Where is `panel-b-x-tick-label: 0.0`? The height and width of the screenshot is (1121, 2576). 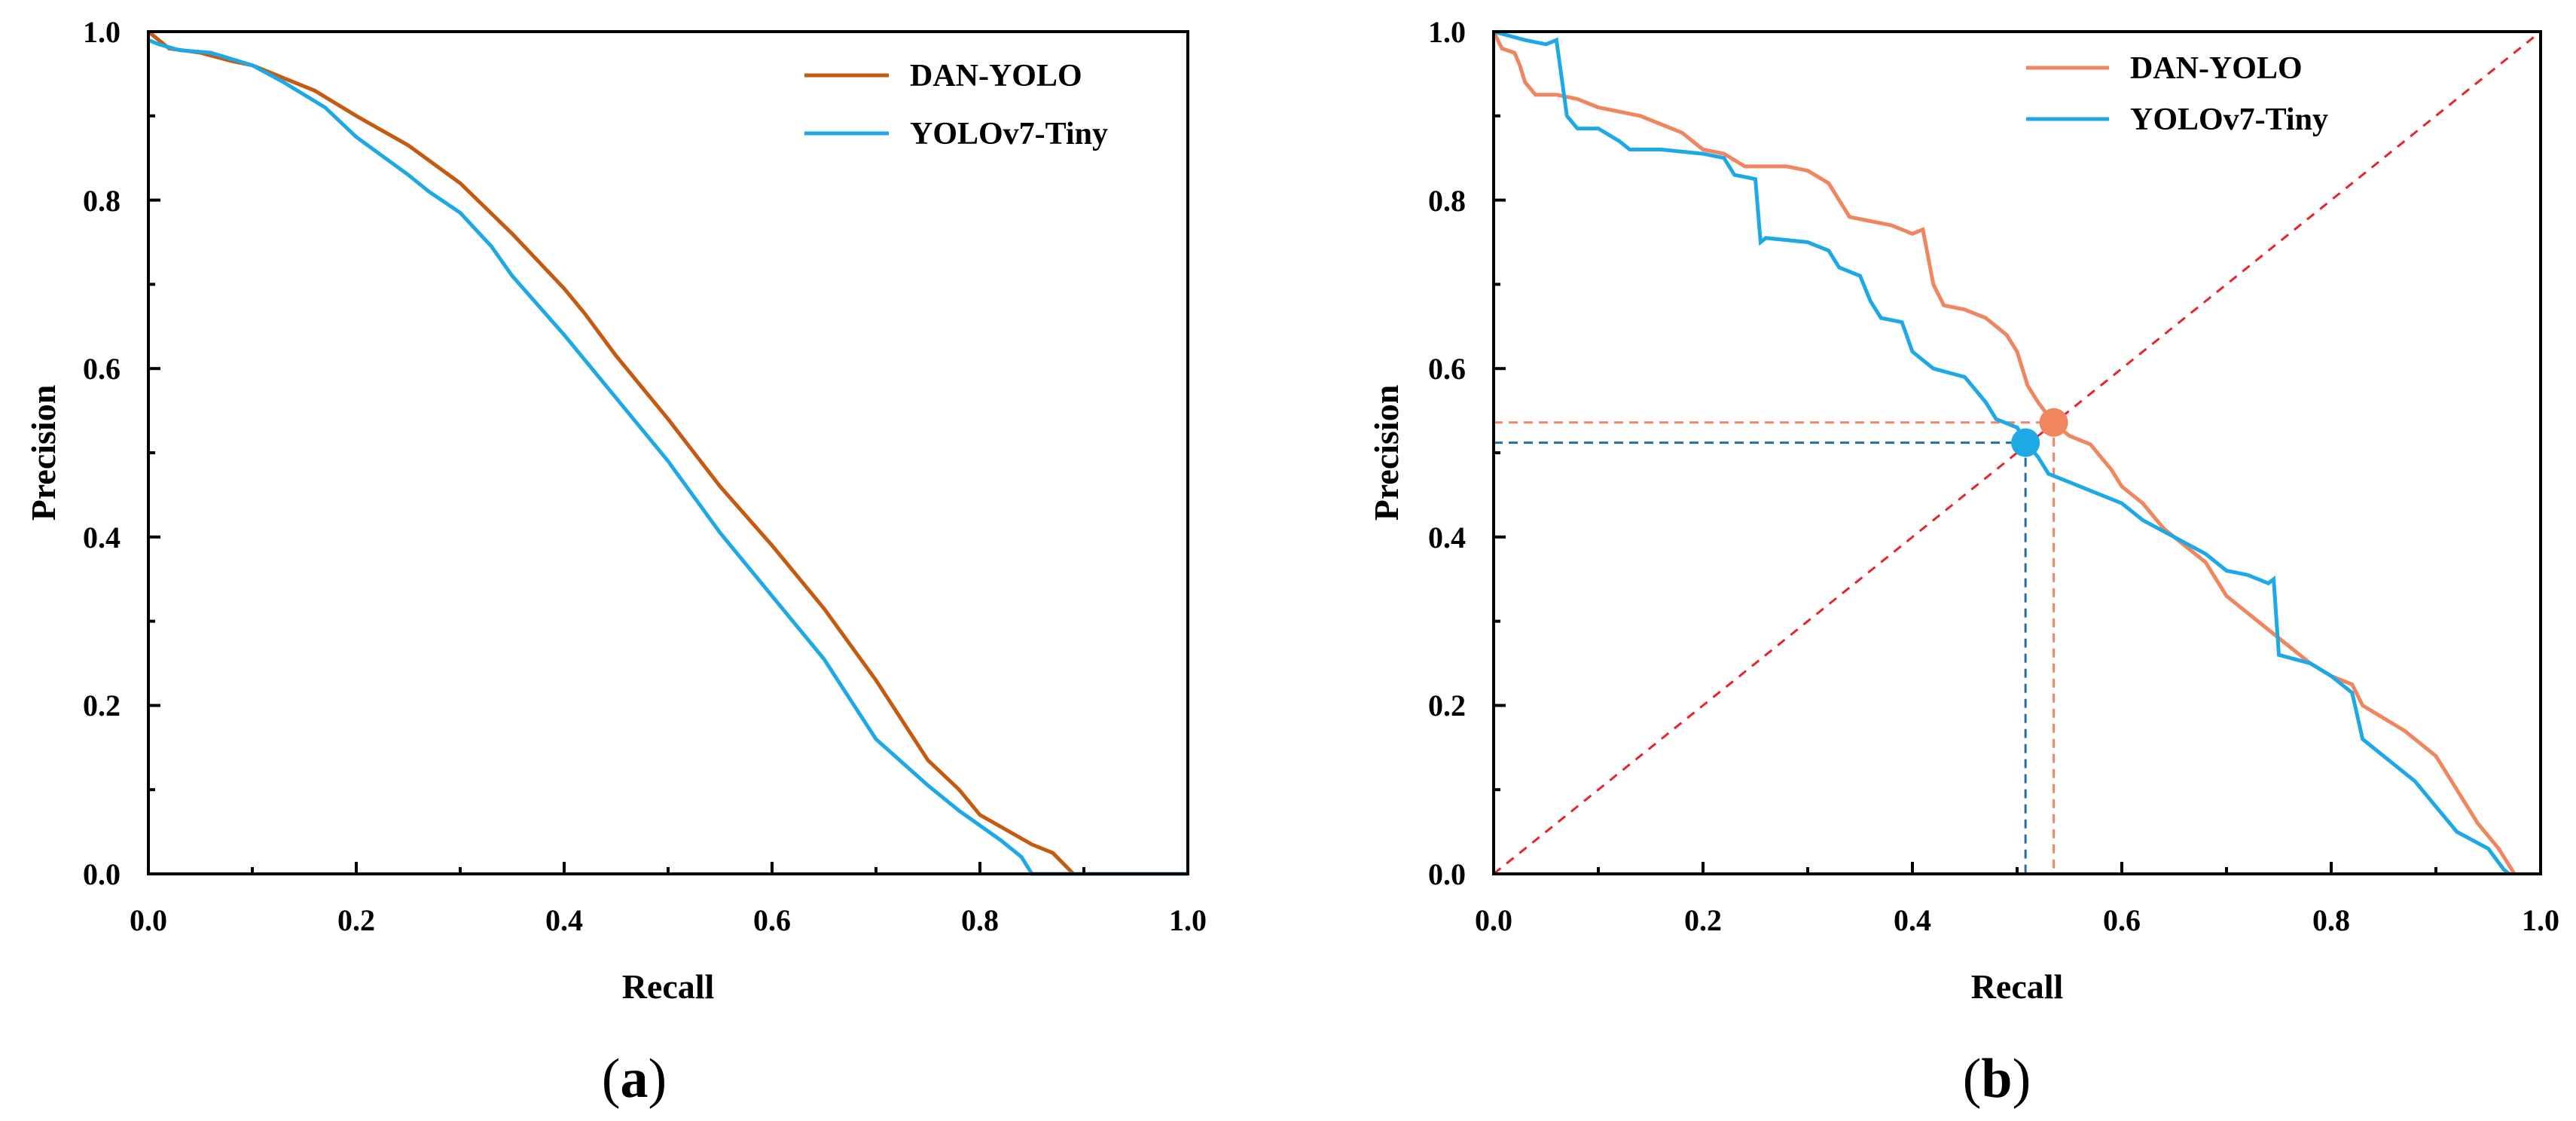
panel-b-x-tick-label: 0.0 is located at coordinates (1494, 920).